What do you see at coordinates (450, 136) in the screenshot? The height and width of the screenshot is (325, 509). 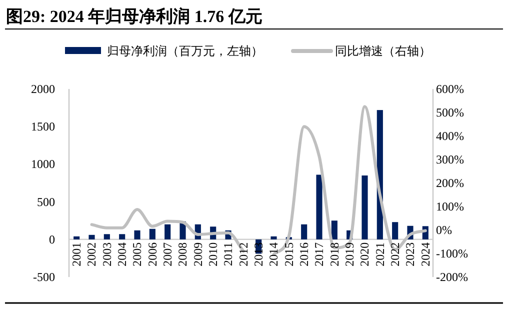 I see `y2-tick-label: 400%` at bounding box center [450, 136].